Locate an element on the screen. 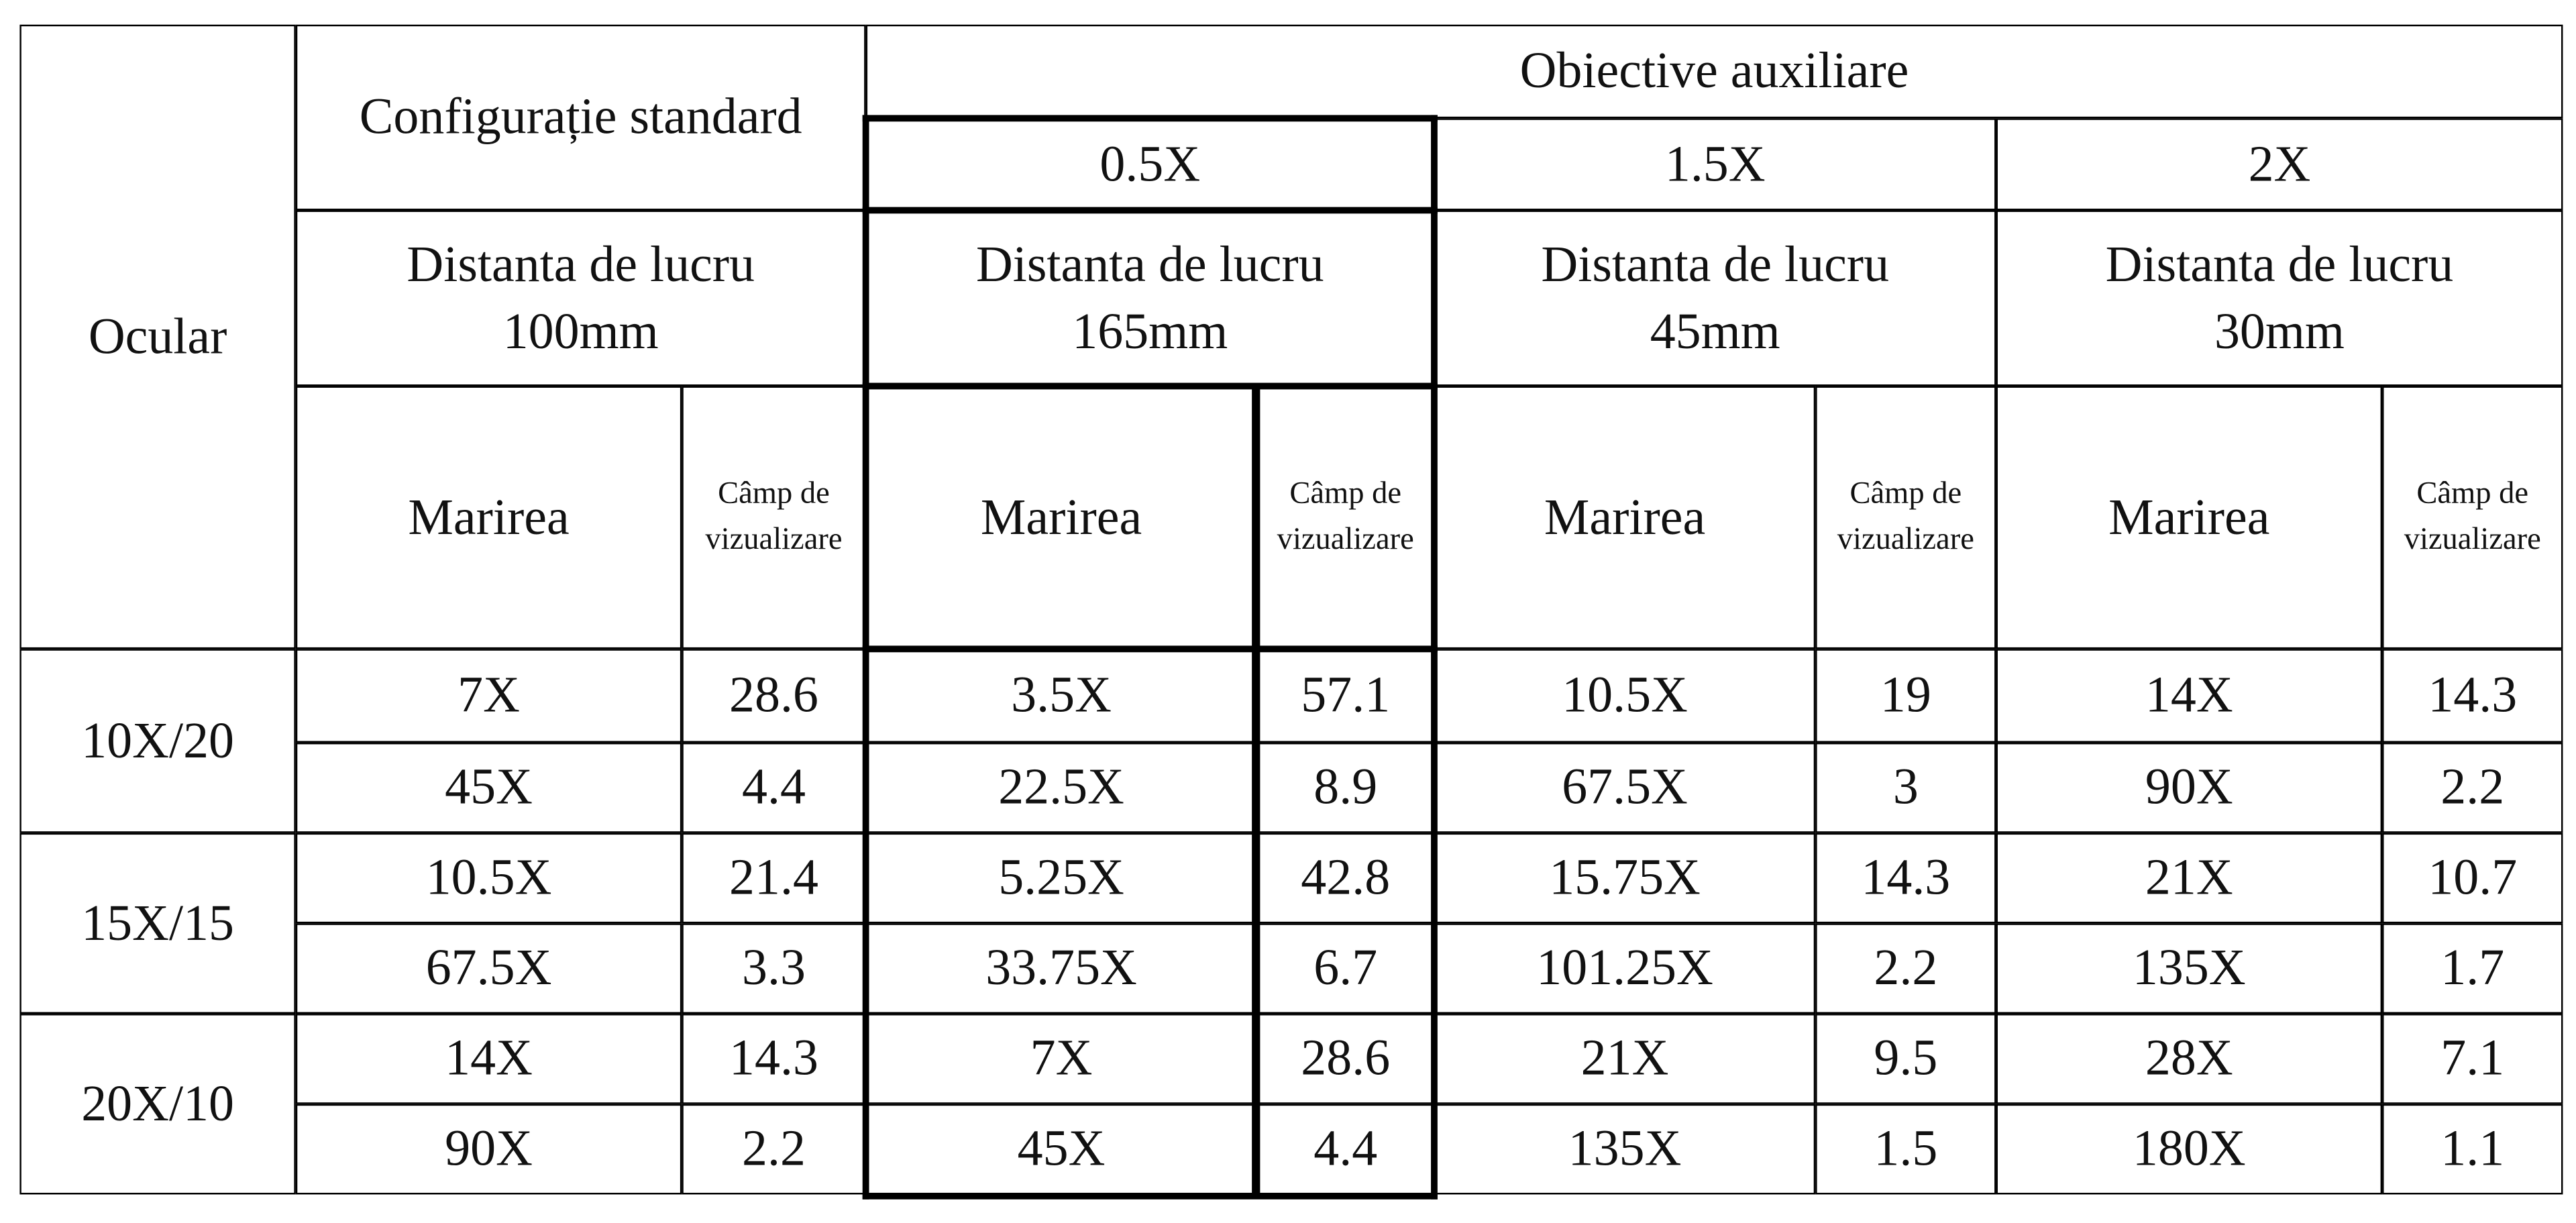 The image size is (2576, 1223). field-cell: 21.4 is located at coordinates (774, 879).